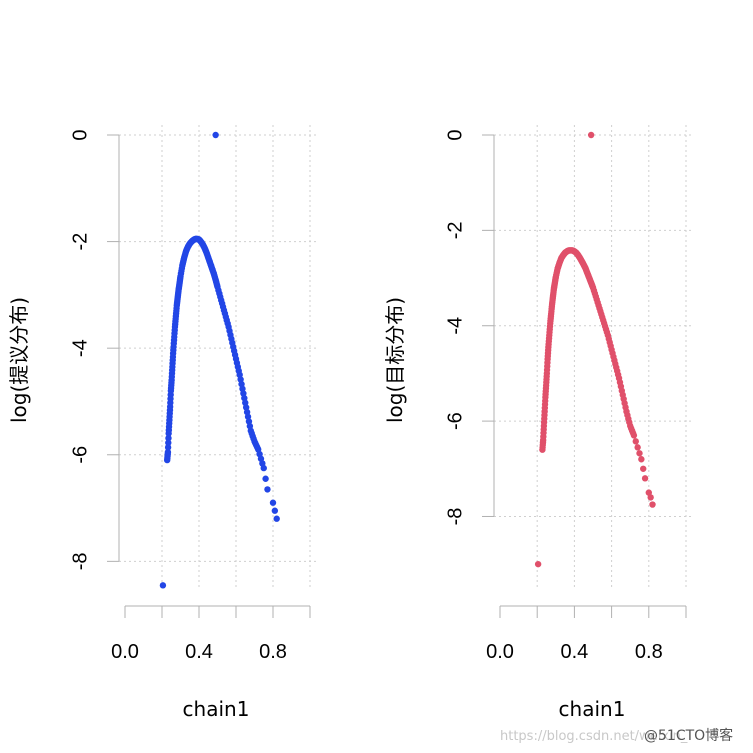 The width and height of the screenshot is (753, 753). Describe the element at coordinates (19, 360) in the screenshot. I see `y-axis-title: log(提议分布)` at that location.